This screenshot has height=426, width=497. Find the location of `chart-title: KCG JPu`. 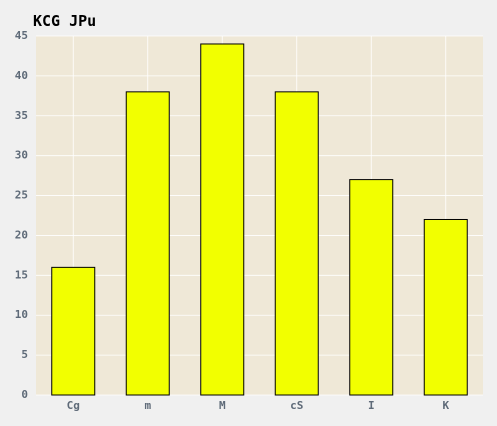

chart-title: KCG JPu is located at coordinates (65, 21).